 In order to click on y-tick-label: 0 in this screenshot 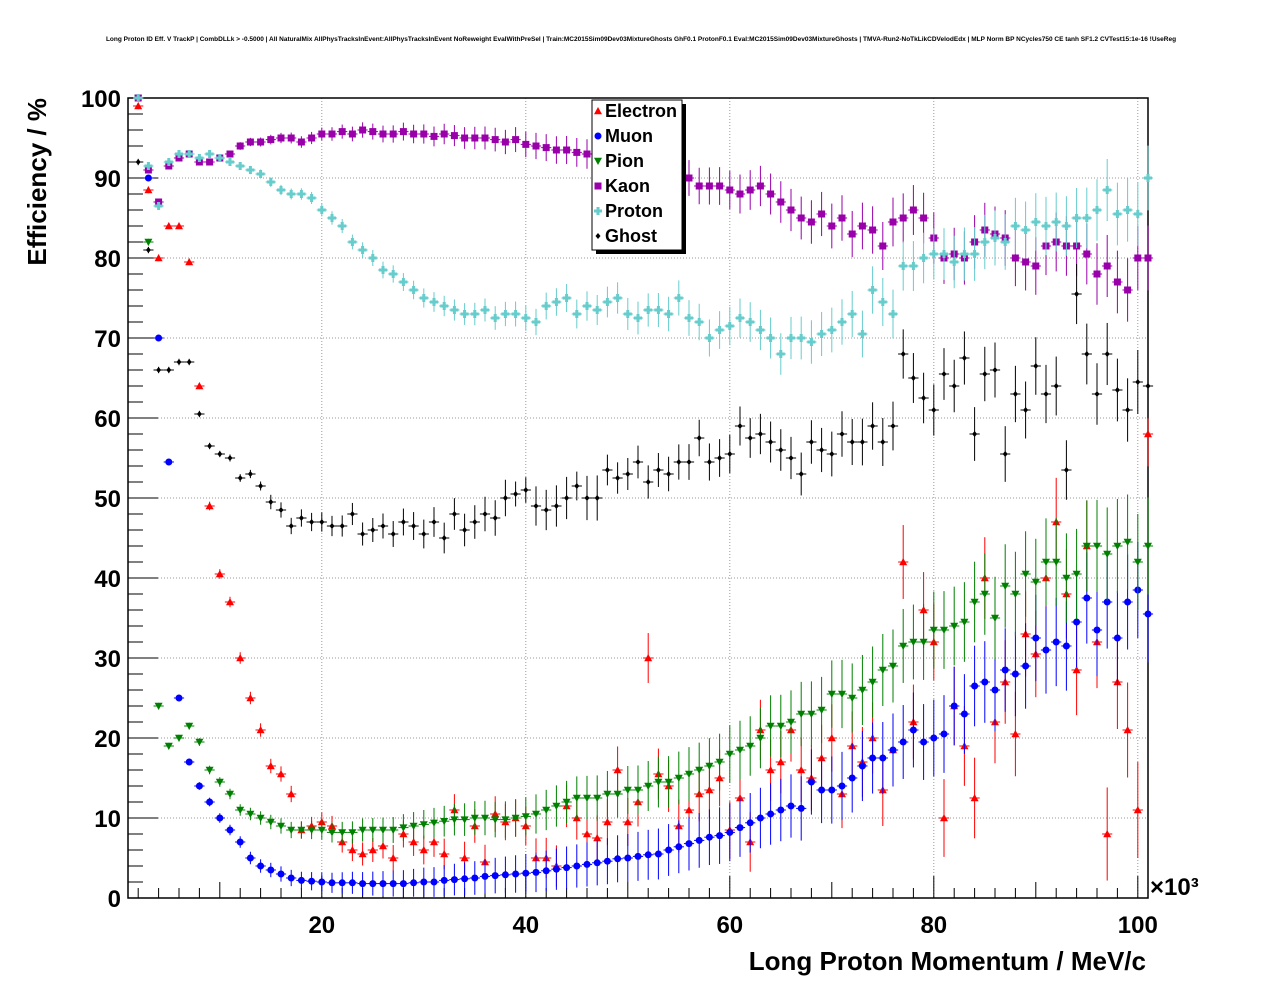, I will do `click(114, 899)`.